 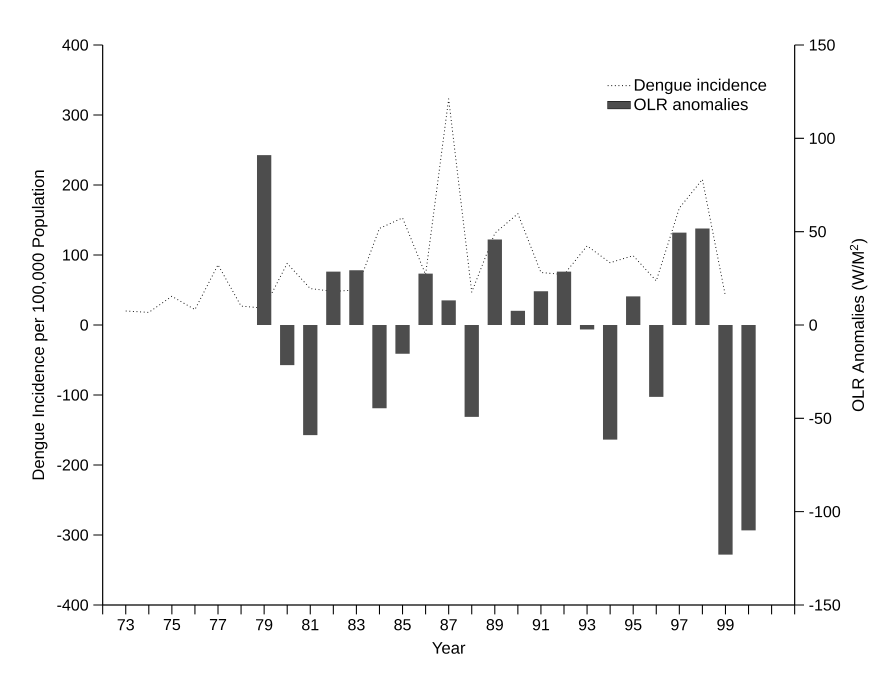 What do you see at coordinates (218, 624) in the screenshot?
I see `x-tick-label: 77` at bounding box center [218, 624].